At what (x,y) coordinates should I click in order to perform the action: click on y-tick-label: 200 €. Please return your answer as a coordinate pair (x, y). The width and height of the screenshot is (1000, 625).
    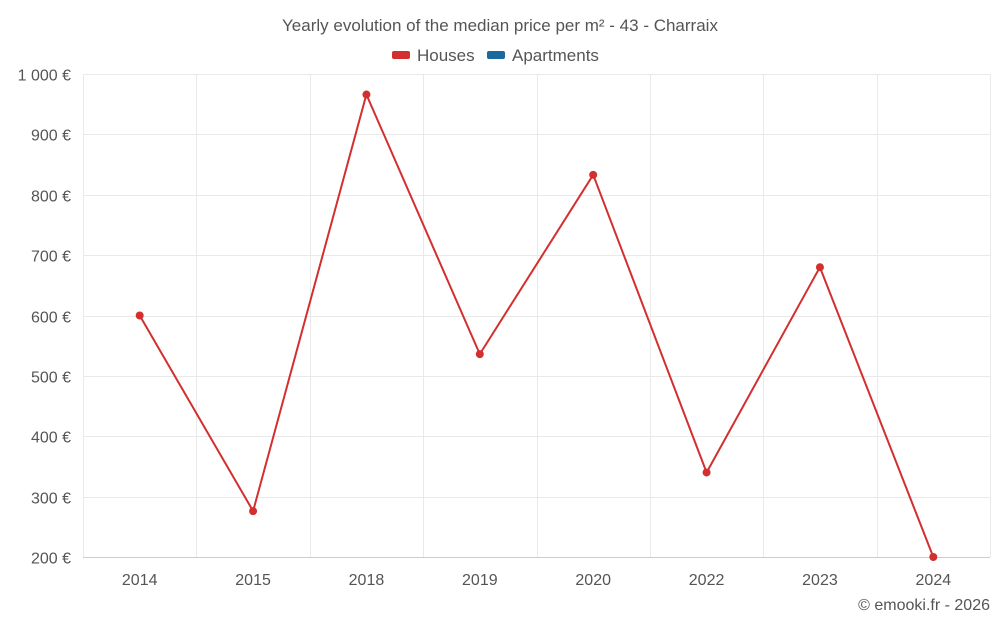
    Looking at the image, I should click on (51, 559).